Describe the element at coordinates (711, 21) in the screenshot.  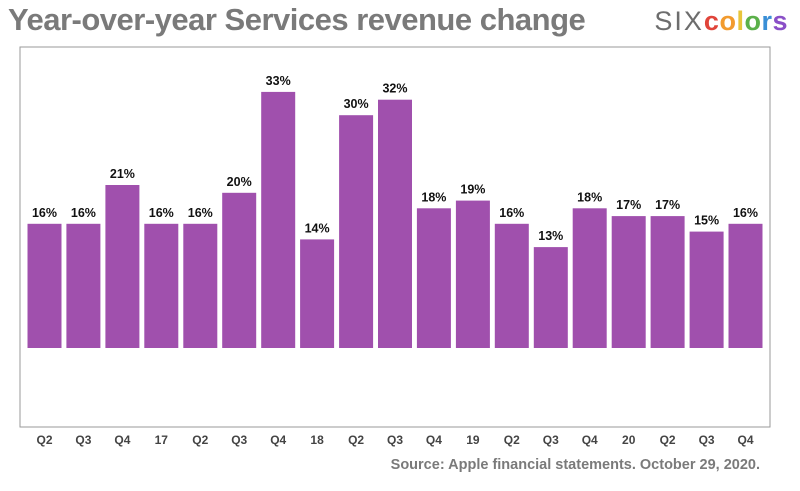
I see `logo-letter-c: c` at that location.